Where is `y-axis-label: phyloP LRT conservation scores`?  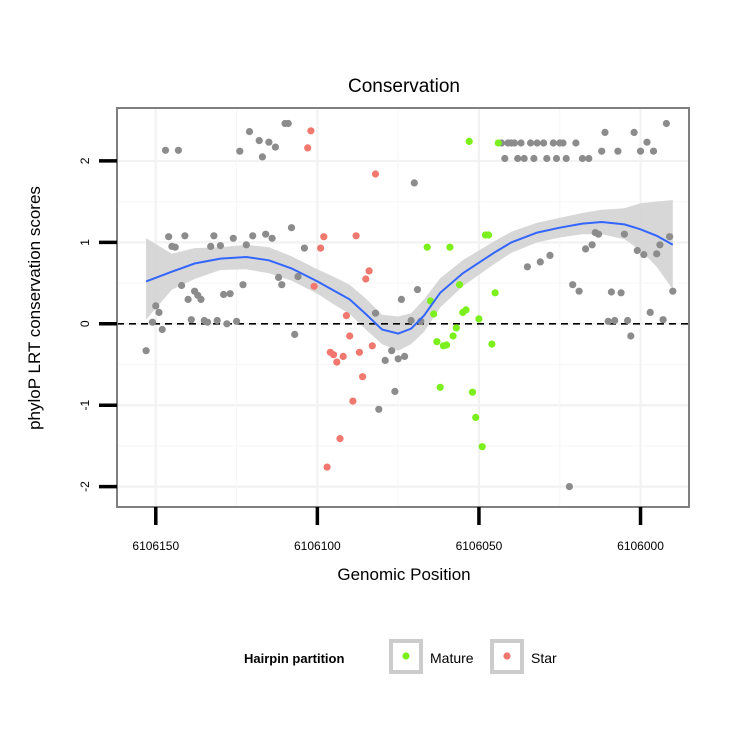 y-axis-label: phyloP LRT conservation scores is located at coordinates (34, 308).